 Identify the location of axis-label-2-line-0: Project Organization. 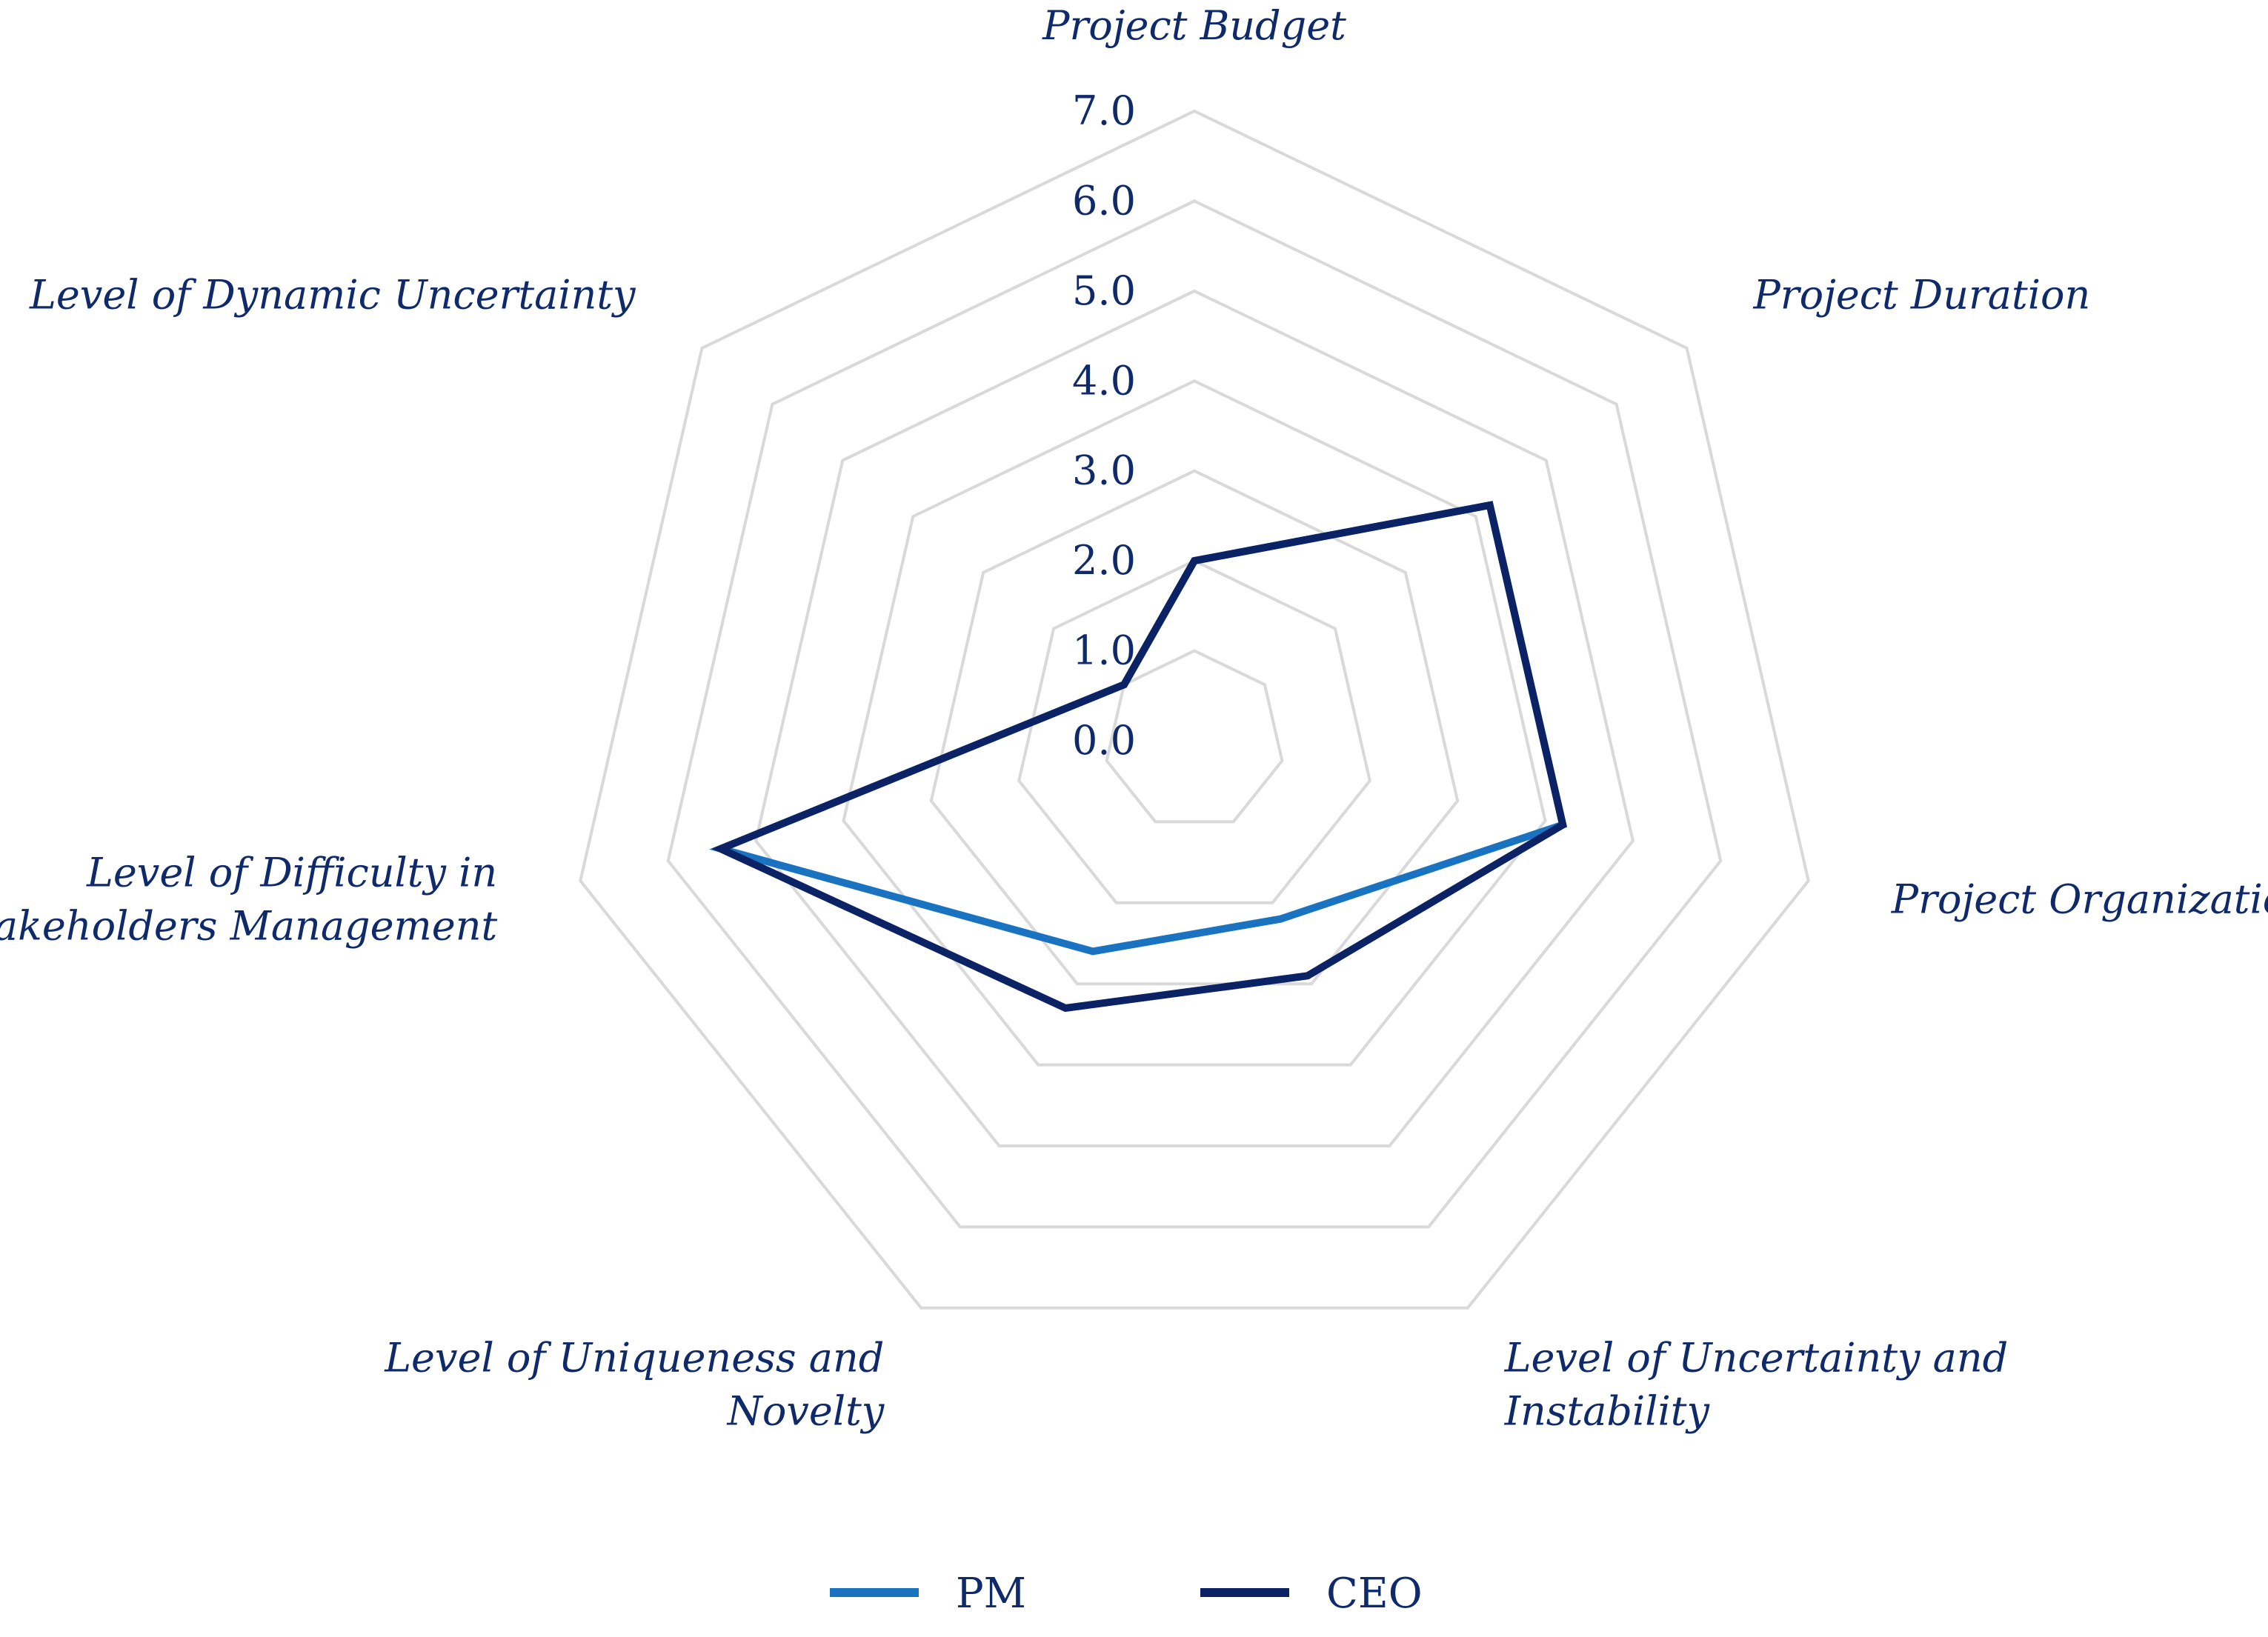
(2079, 899).